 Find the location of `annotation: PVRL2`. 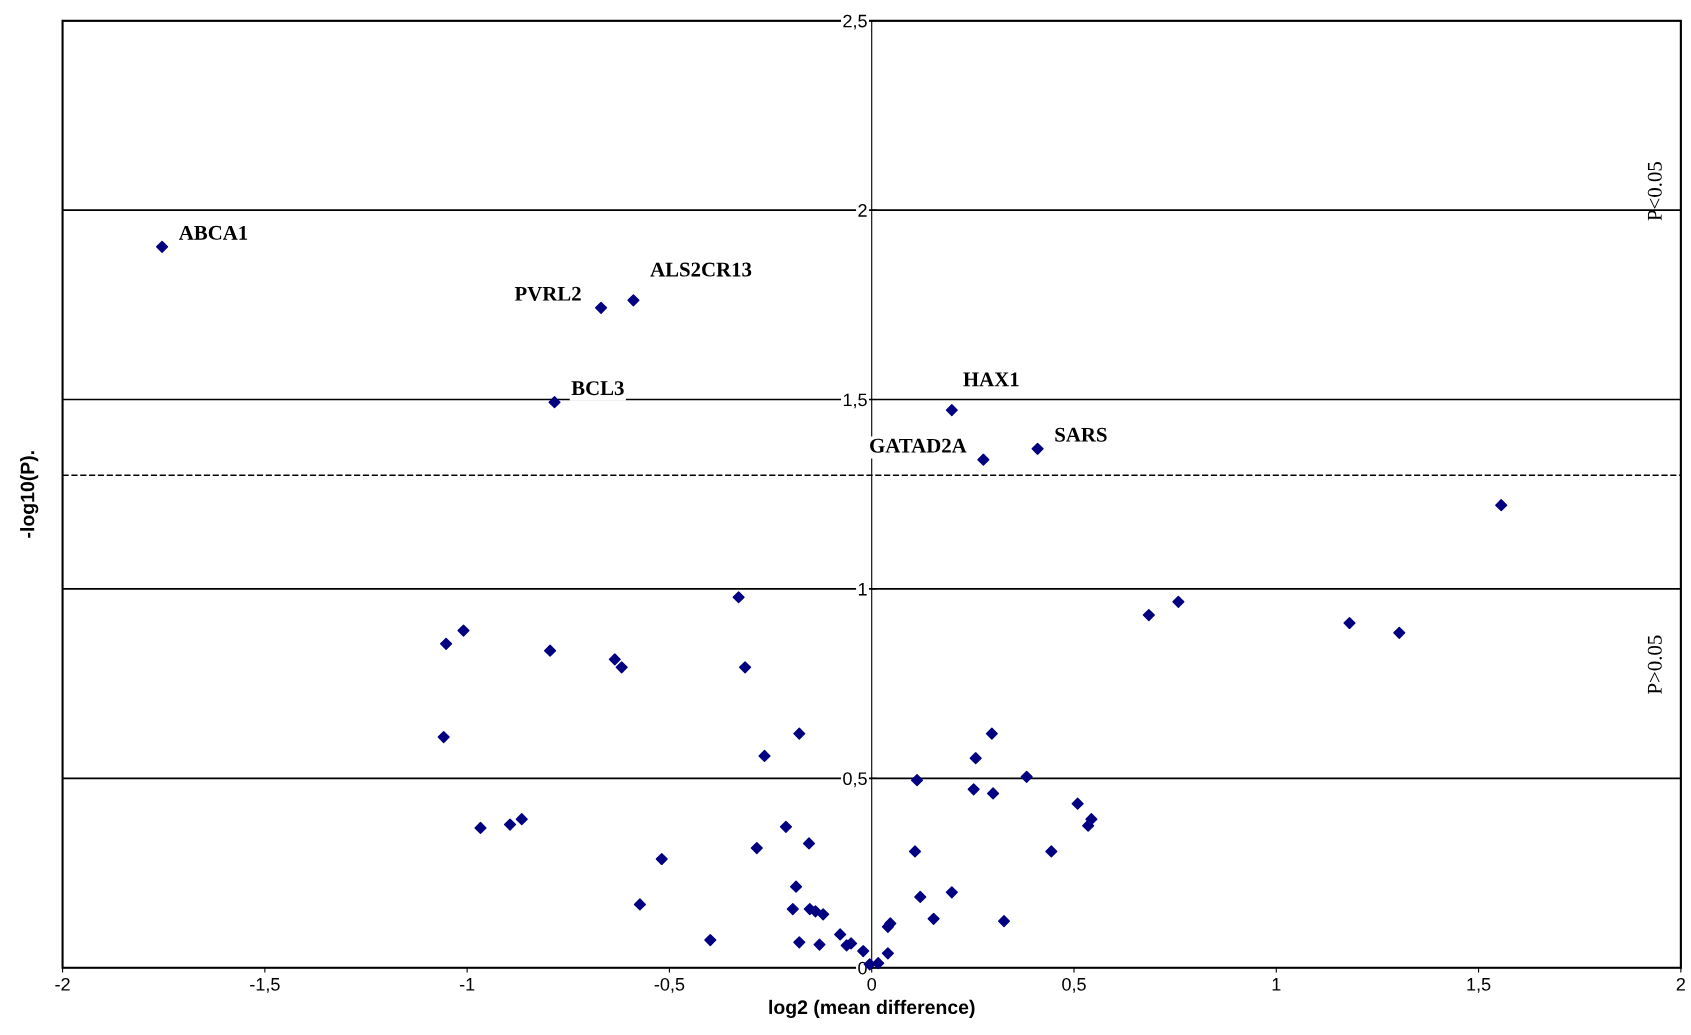

annotation: PVRL2 is located at coordinates (547, 293).